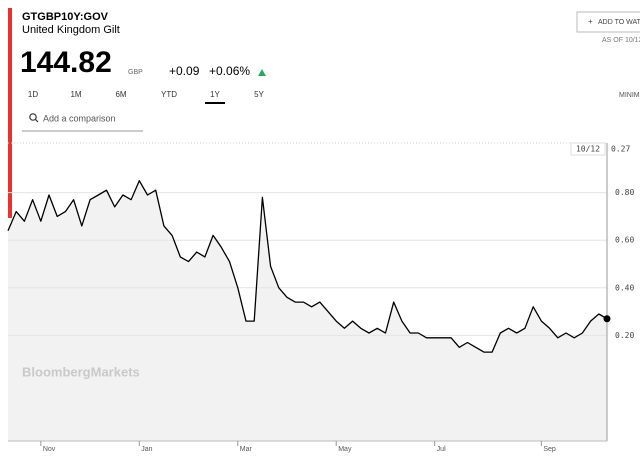  Describe the element at coordinates (184, 71) in the screenshot. I see `change: +0.09` at that location.